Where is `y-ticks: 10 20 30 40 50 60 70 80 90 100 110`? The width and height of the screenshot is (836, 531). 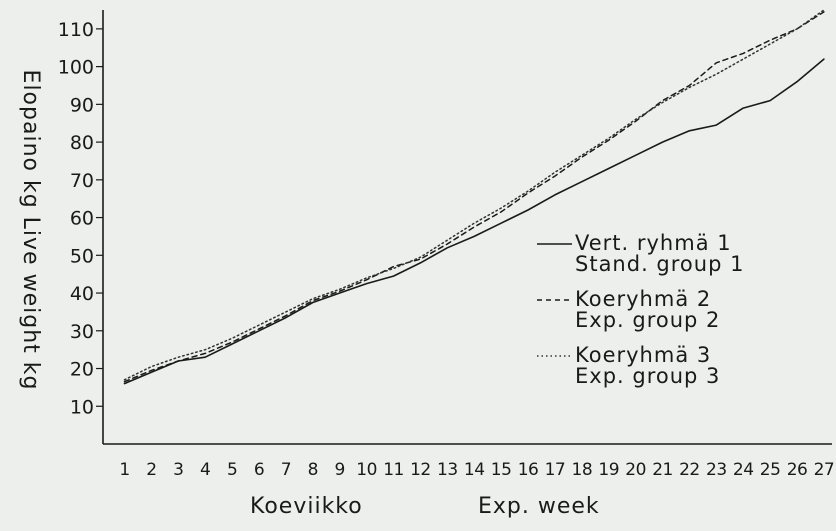 y-ticks: 10 20 30 40 50 60 70 80 90 100 110 is located at coordinates (80, 218).